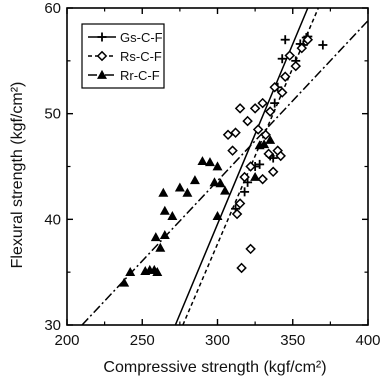 The width and height of the screenshot is (380, 377). Describe the element at coordinates (52, 114) in the screenshot. I see `y-tick-label-2: 50` at that location.